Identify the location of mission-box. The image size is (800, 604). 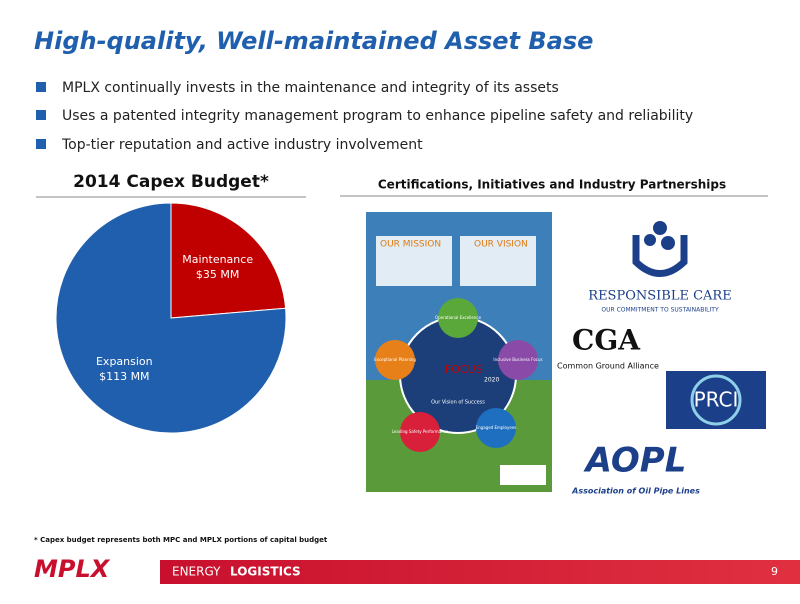
(414, 261).